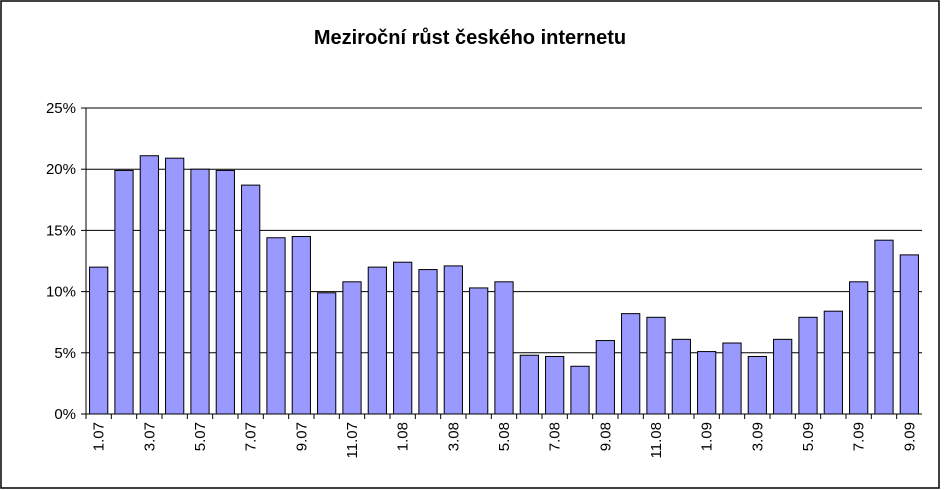  What do you see at coordinates (352, 440) in the screenshot?
I see `x-tick-label: 11.07` at bounding box center [352, 440].